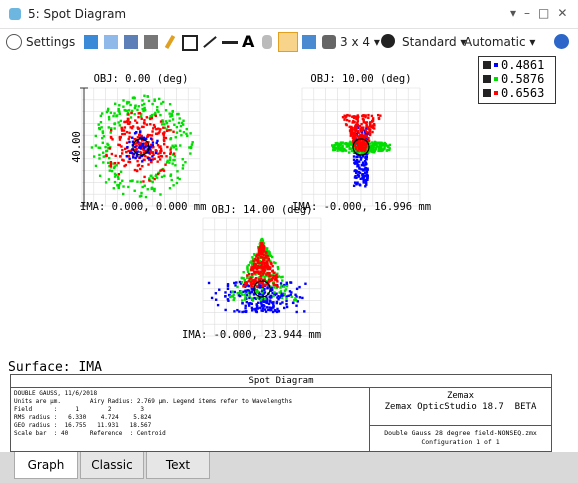  What do you see at coordinates (51, 42) in the screenshot?
I see `settings-button: Settings` at bounding box center [51, 42].